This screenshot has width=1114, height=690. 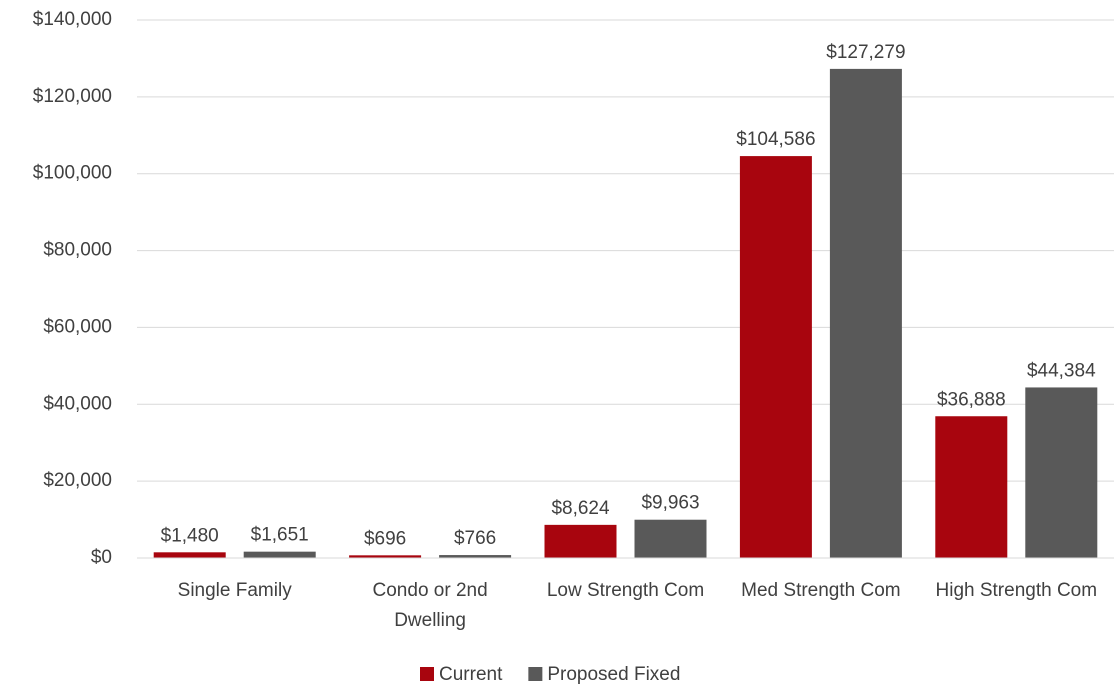 What do you see at coordinates (280, 535) in the screenshot?
I see `data-label: $1,651` at bounding box center [280, 535].